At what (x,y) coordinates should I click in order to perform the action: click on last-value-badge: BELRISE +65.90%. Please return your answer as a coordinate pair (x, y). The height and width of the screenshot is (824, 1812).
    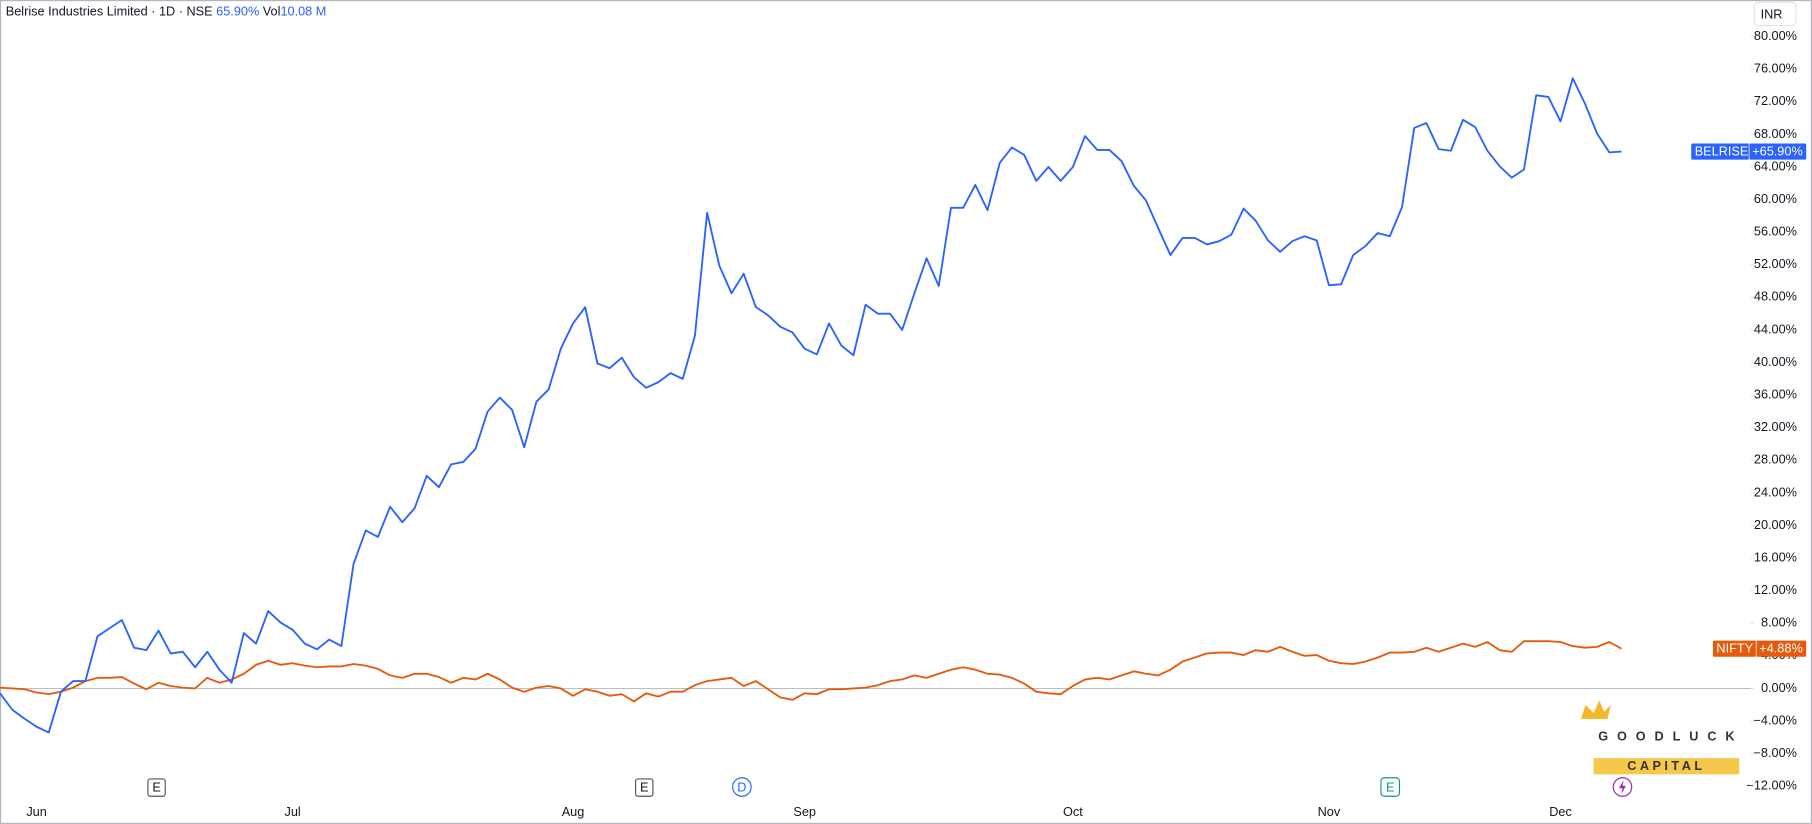
    Looking at the image, I should click on (1749, 151).